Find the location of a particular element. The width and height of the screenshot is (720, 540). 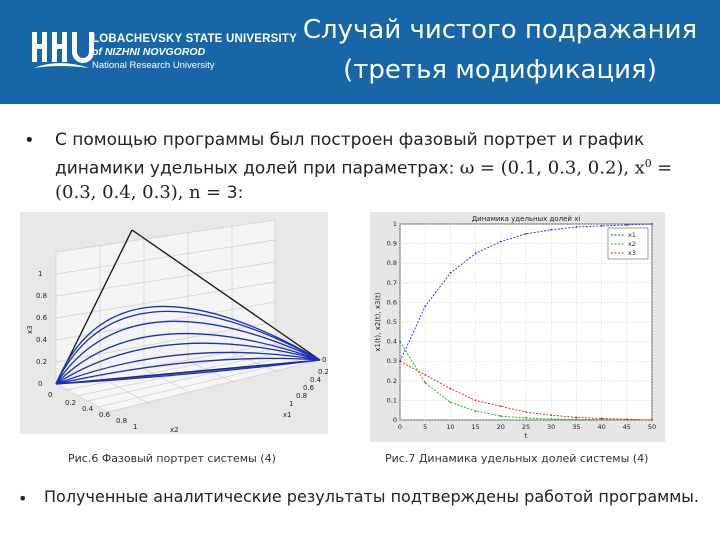

n-symbol: n is located at coordinates (194, 192).